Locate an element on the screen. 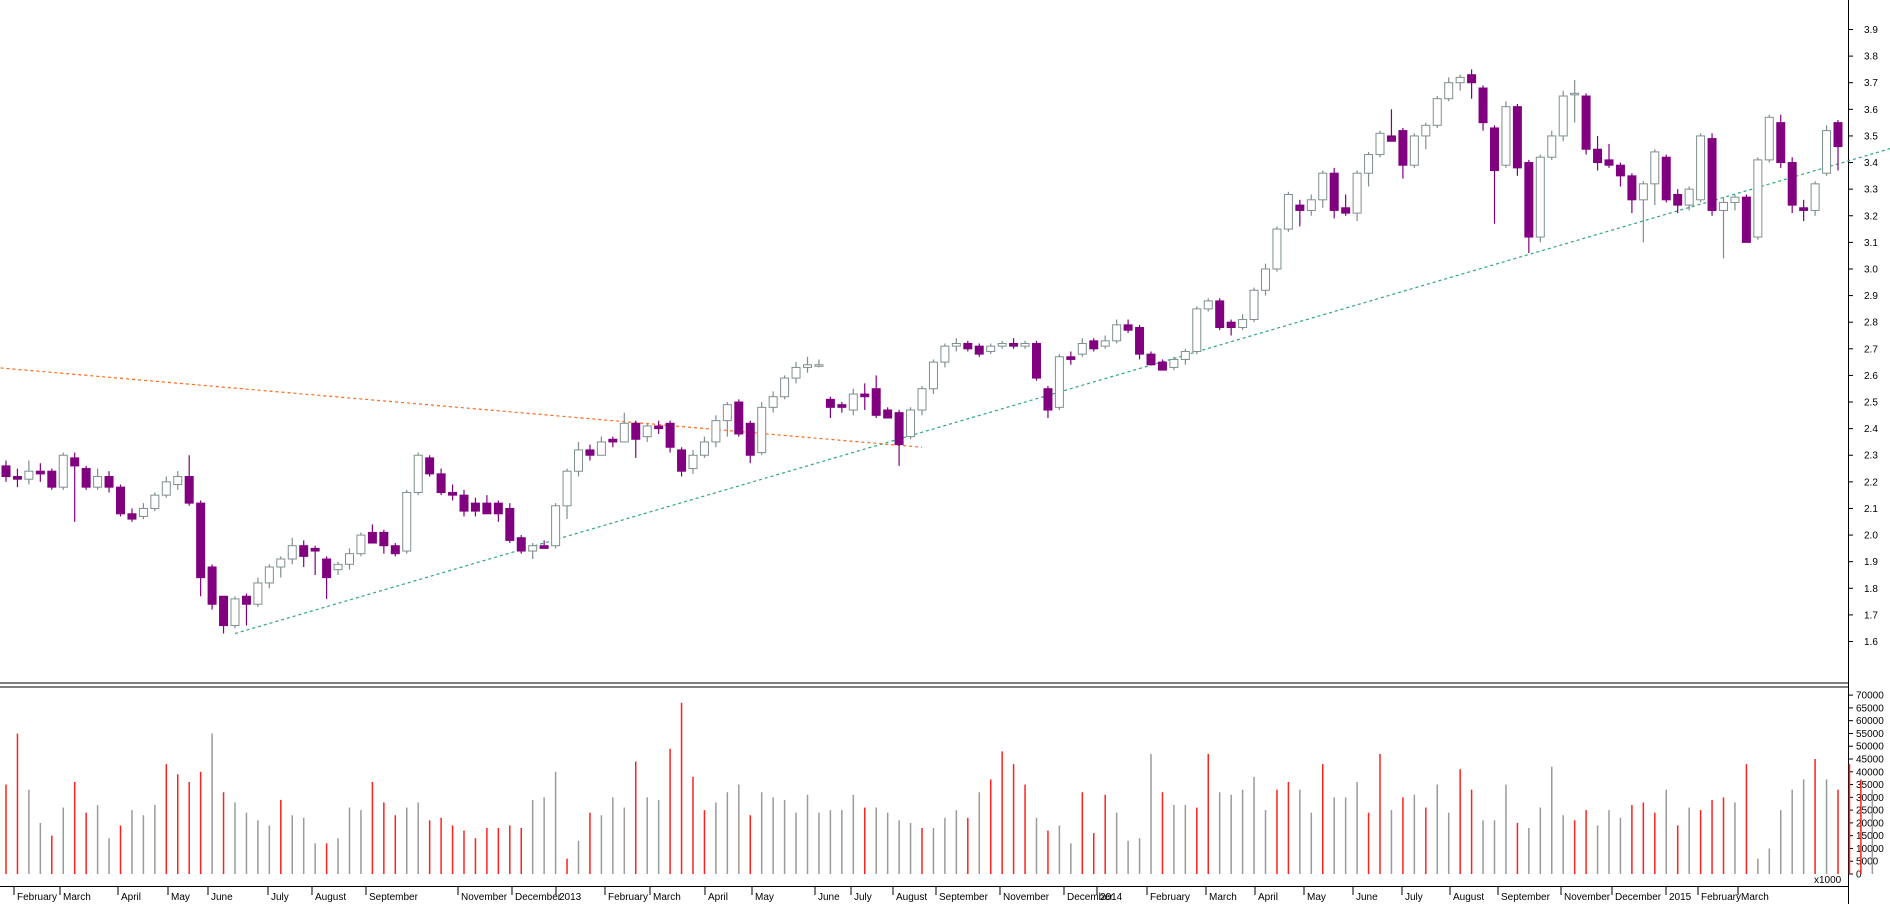  volume-tick-label: 45000 is located at coordinates (1870, 760).